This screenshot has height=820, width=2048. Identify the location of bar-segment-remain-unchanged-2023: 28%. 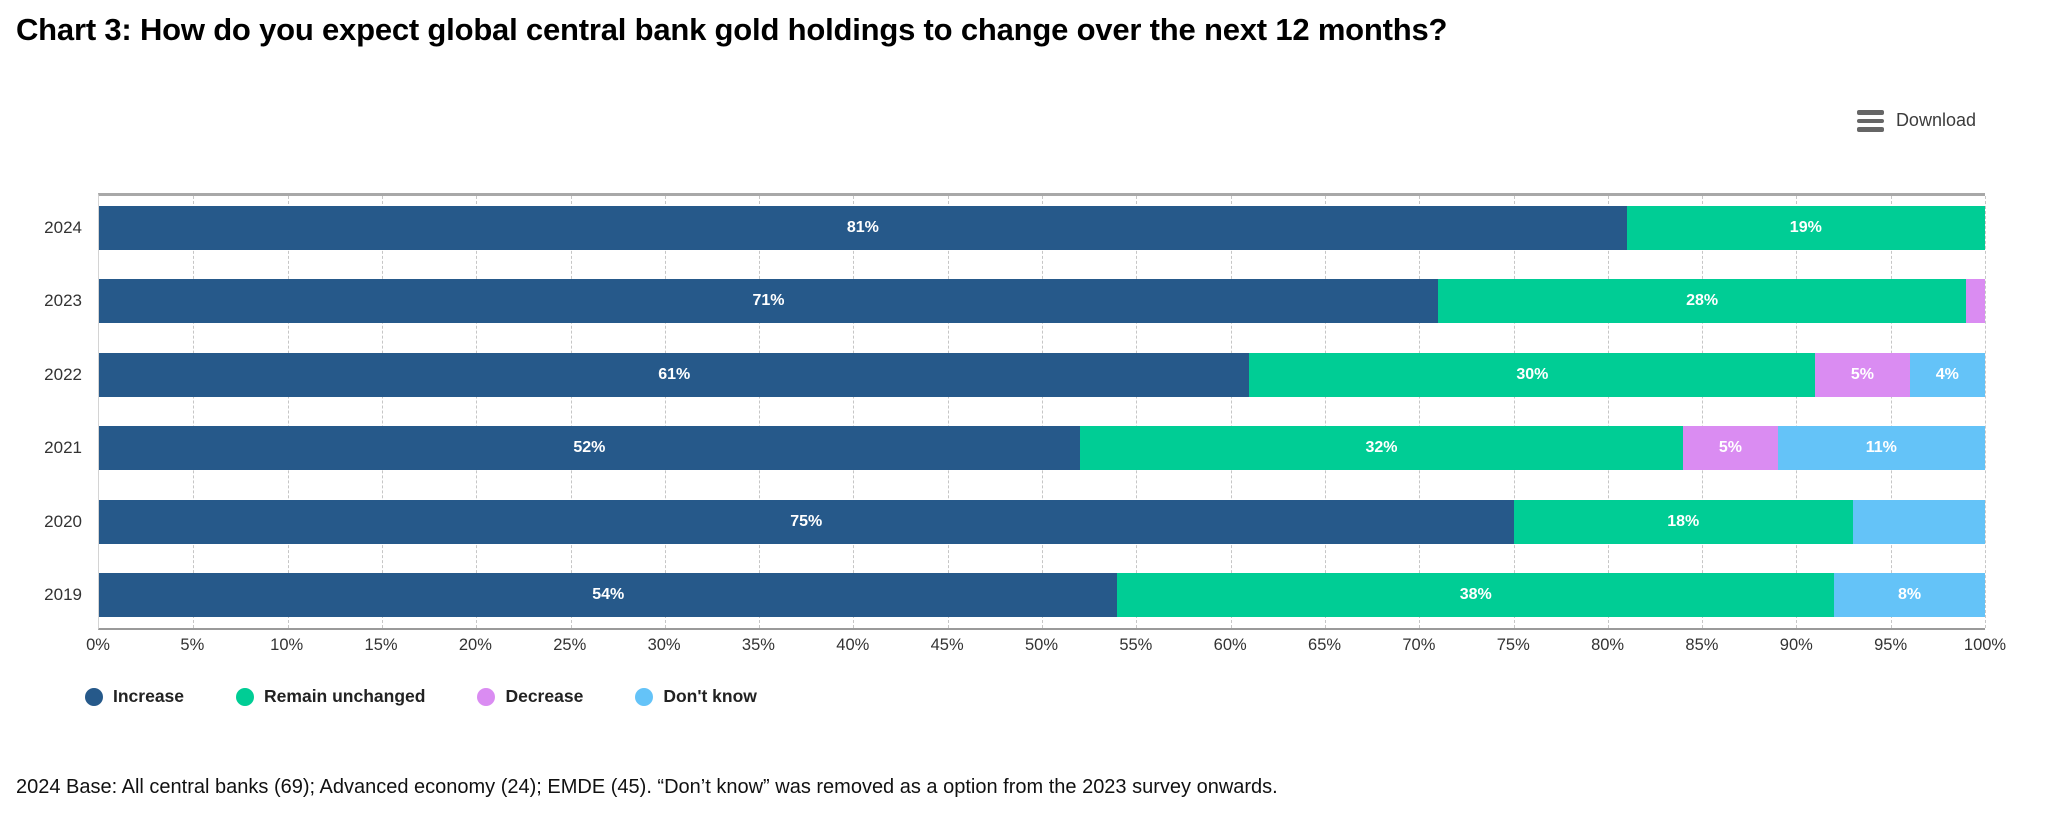
(1702, 301).